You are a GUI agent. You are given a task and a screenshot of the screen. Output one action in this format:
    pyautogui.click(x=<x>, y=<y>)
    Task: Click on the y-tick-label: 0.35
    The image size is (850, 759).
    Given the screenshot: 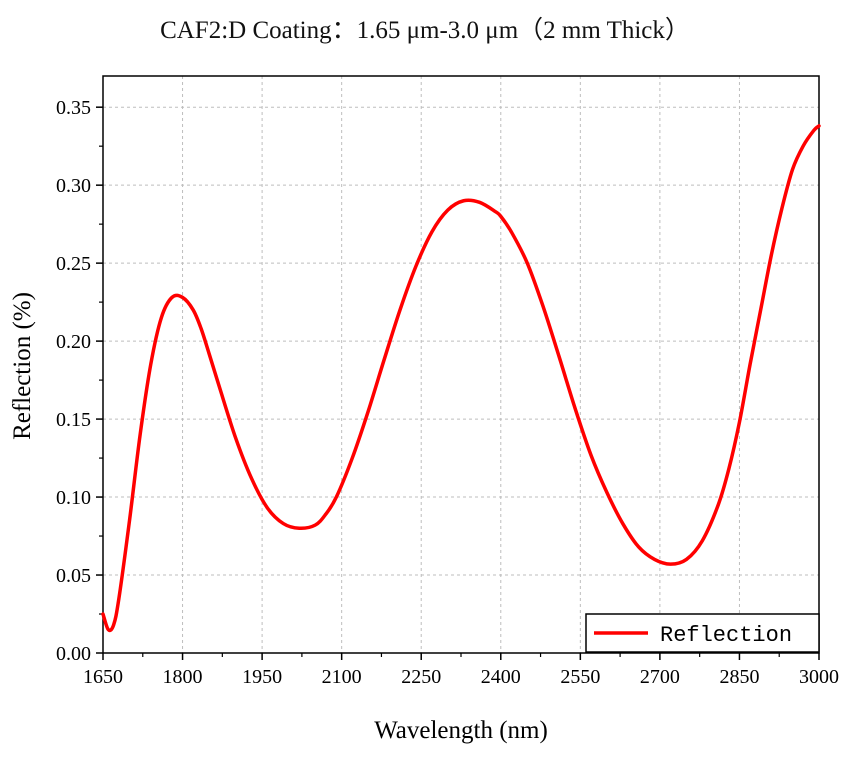 What is the action you would take?
    pyautogui.click(x=73, y=108)
    